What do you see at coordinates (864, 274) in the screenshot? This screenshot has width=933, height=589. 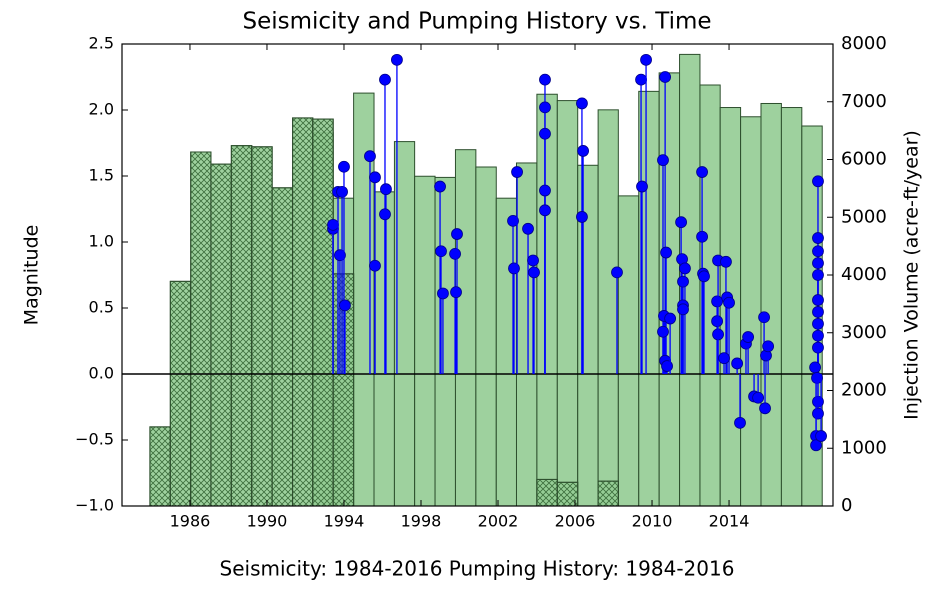 I see `y2-tick-label: 4000` at bounding box center [864, 274].